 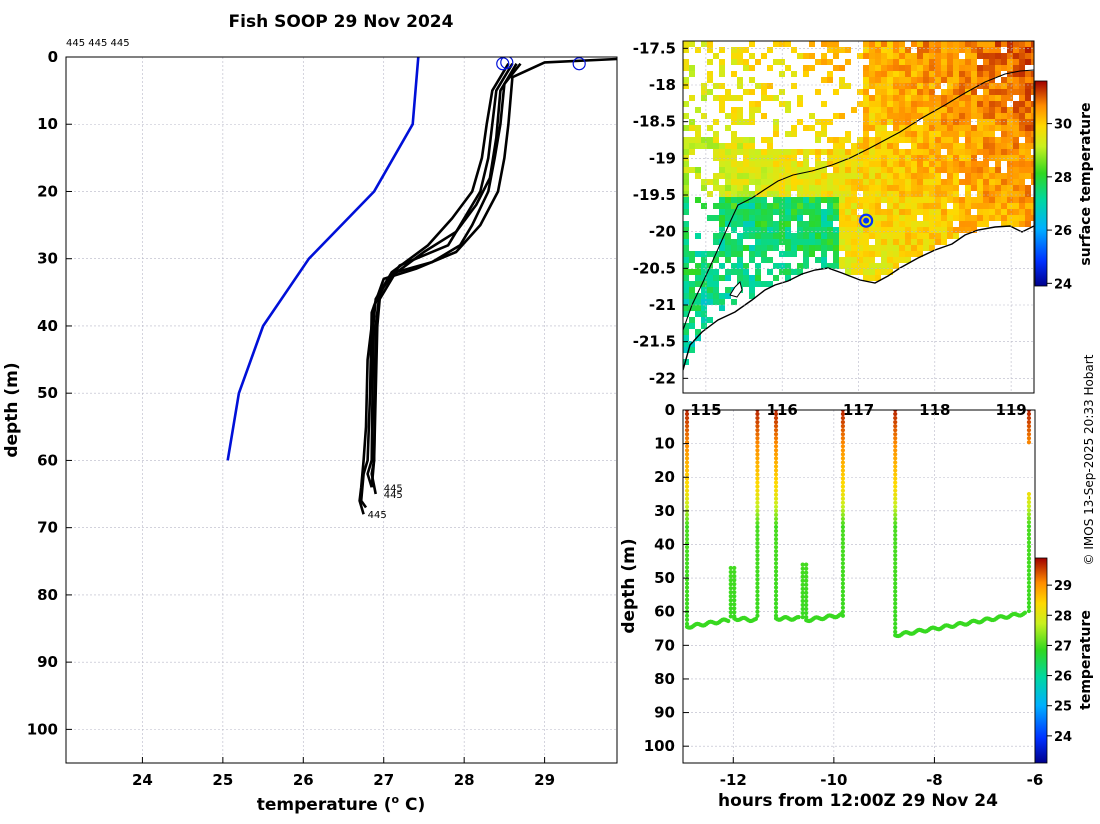 I want to click on profile-y-tick-label: 0, so click(x=53, y=57).